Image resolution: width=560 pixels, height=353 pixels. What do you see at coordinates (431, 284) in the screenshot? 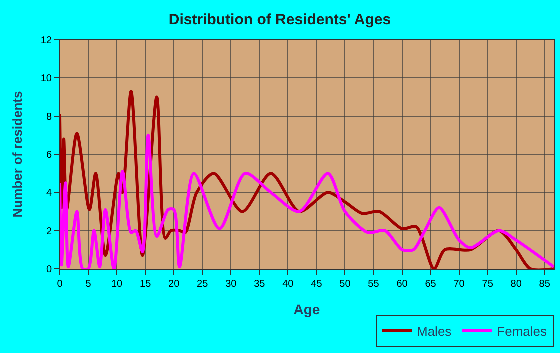
I see `x-tick-label: 65` at bounding box center [431, 284].